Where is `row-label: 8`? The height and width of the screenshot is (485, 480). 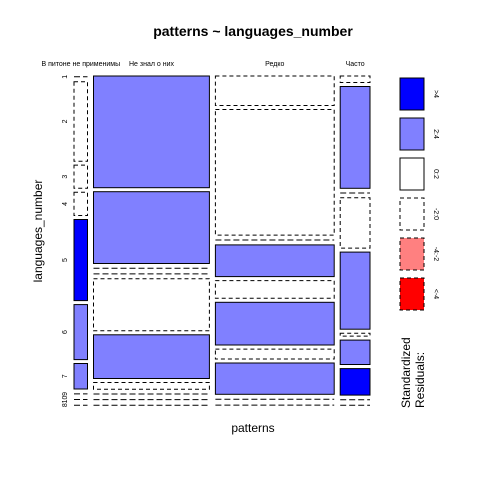
row-label: 8 is located at coordinates (65, 405).